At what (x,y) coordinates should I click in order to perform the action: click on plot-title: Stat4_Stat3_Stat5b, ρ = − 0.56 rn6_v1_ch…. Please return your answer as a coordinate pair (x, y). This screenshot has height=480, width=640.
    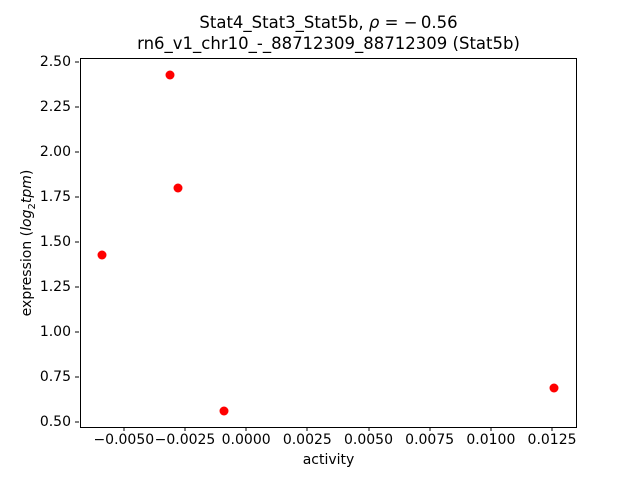
    Looking at the image, I should click on (328, 33).